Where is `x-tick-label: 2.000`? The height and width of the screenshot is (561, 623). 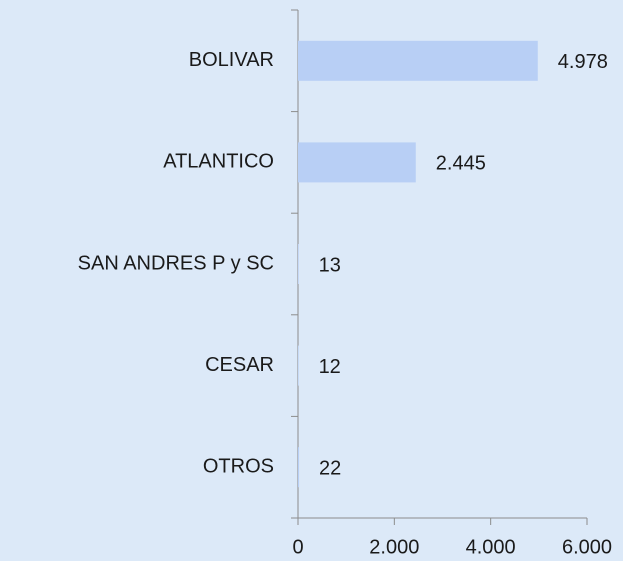 x-tick-label: 2.000 is located at coordinates (394, 547).